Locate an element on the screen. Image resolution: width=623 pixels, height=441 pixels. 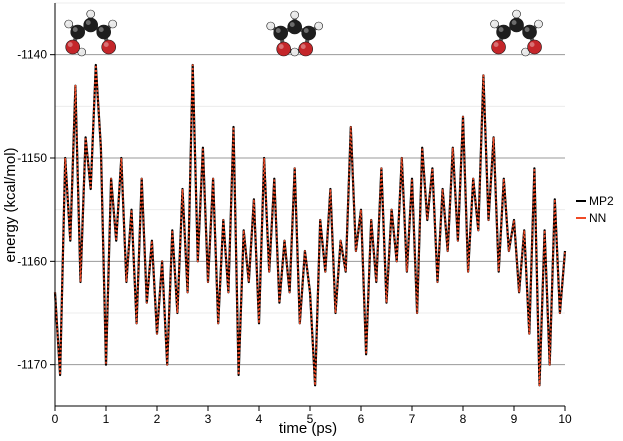
legend: MP2 NN is located at coordinates (595, 209).